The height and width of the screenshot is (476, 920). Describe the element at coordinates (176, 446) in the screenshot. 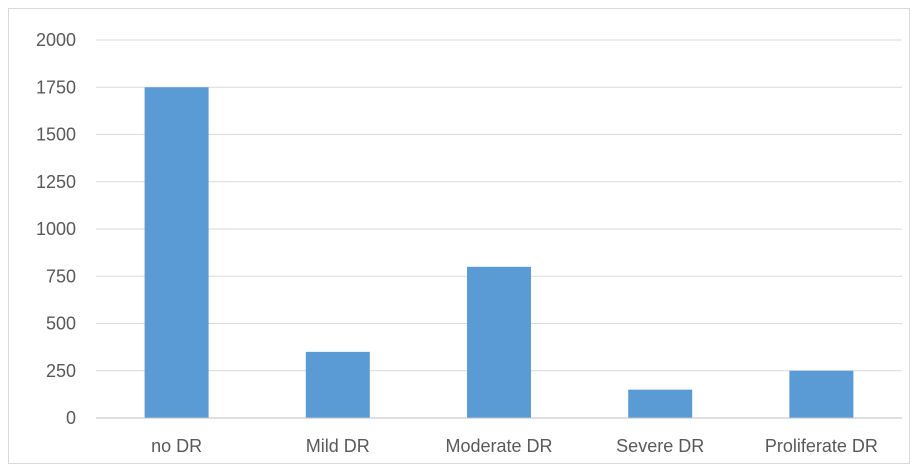

I see `x-tick-label: no DR` at that location.